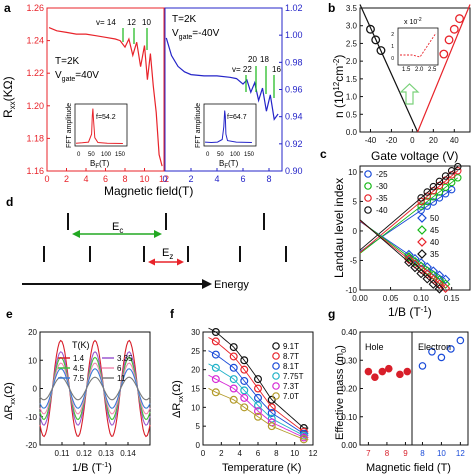 The image size is (474, 476). What do you see at coordinates (35, 171) in the screenshot?
I see `panel-a-left-ytick-label: 1.16` at bounding box center [35, 171].